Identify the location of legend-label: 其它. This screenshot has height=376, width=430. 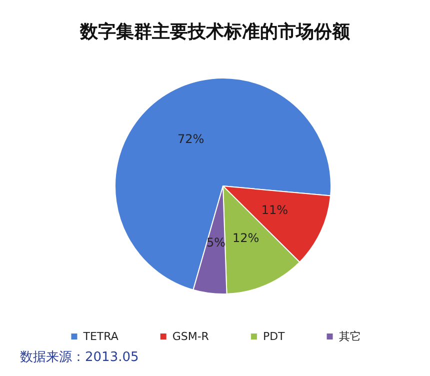
(349, 336).